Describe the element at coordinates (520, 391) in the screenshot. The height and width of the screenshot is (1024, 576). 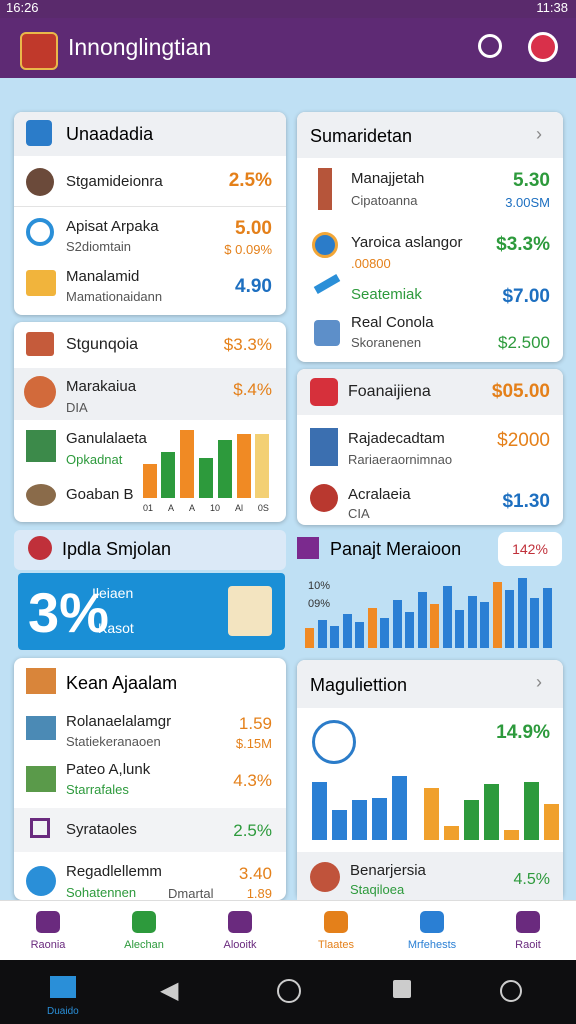
I see `header-value: $05.00` at that location.